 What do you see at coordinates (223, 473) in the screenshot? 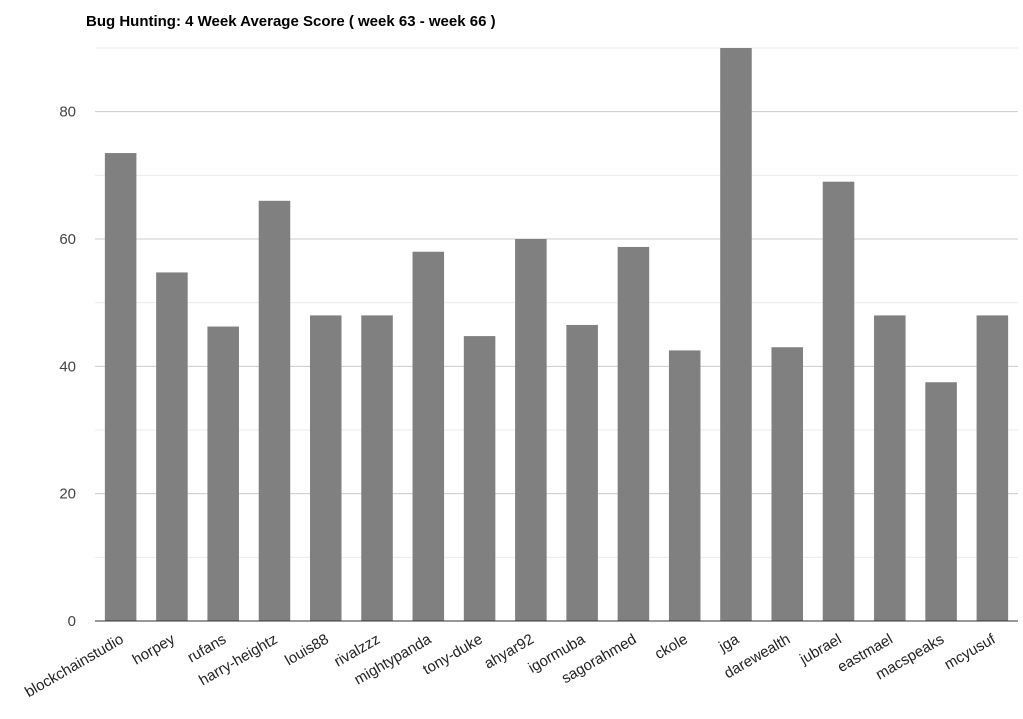
I see `bar-rufans` at bounding box center [223, 473].